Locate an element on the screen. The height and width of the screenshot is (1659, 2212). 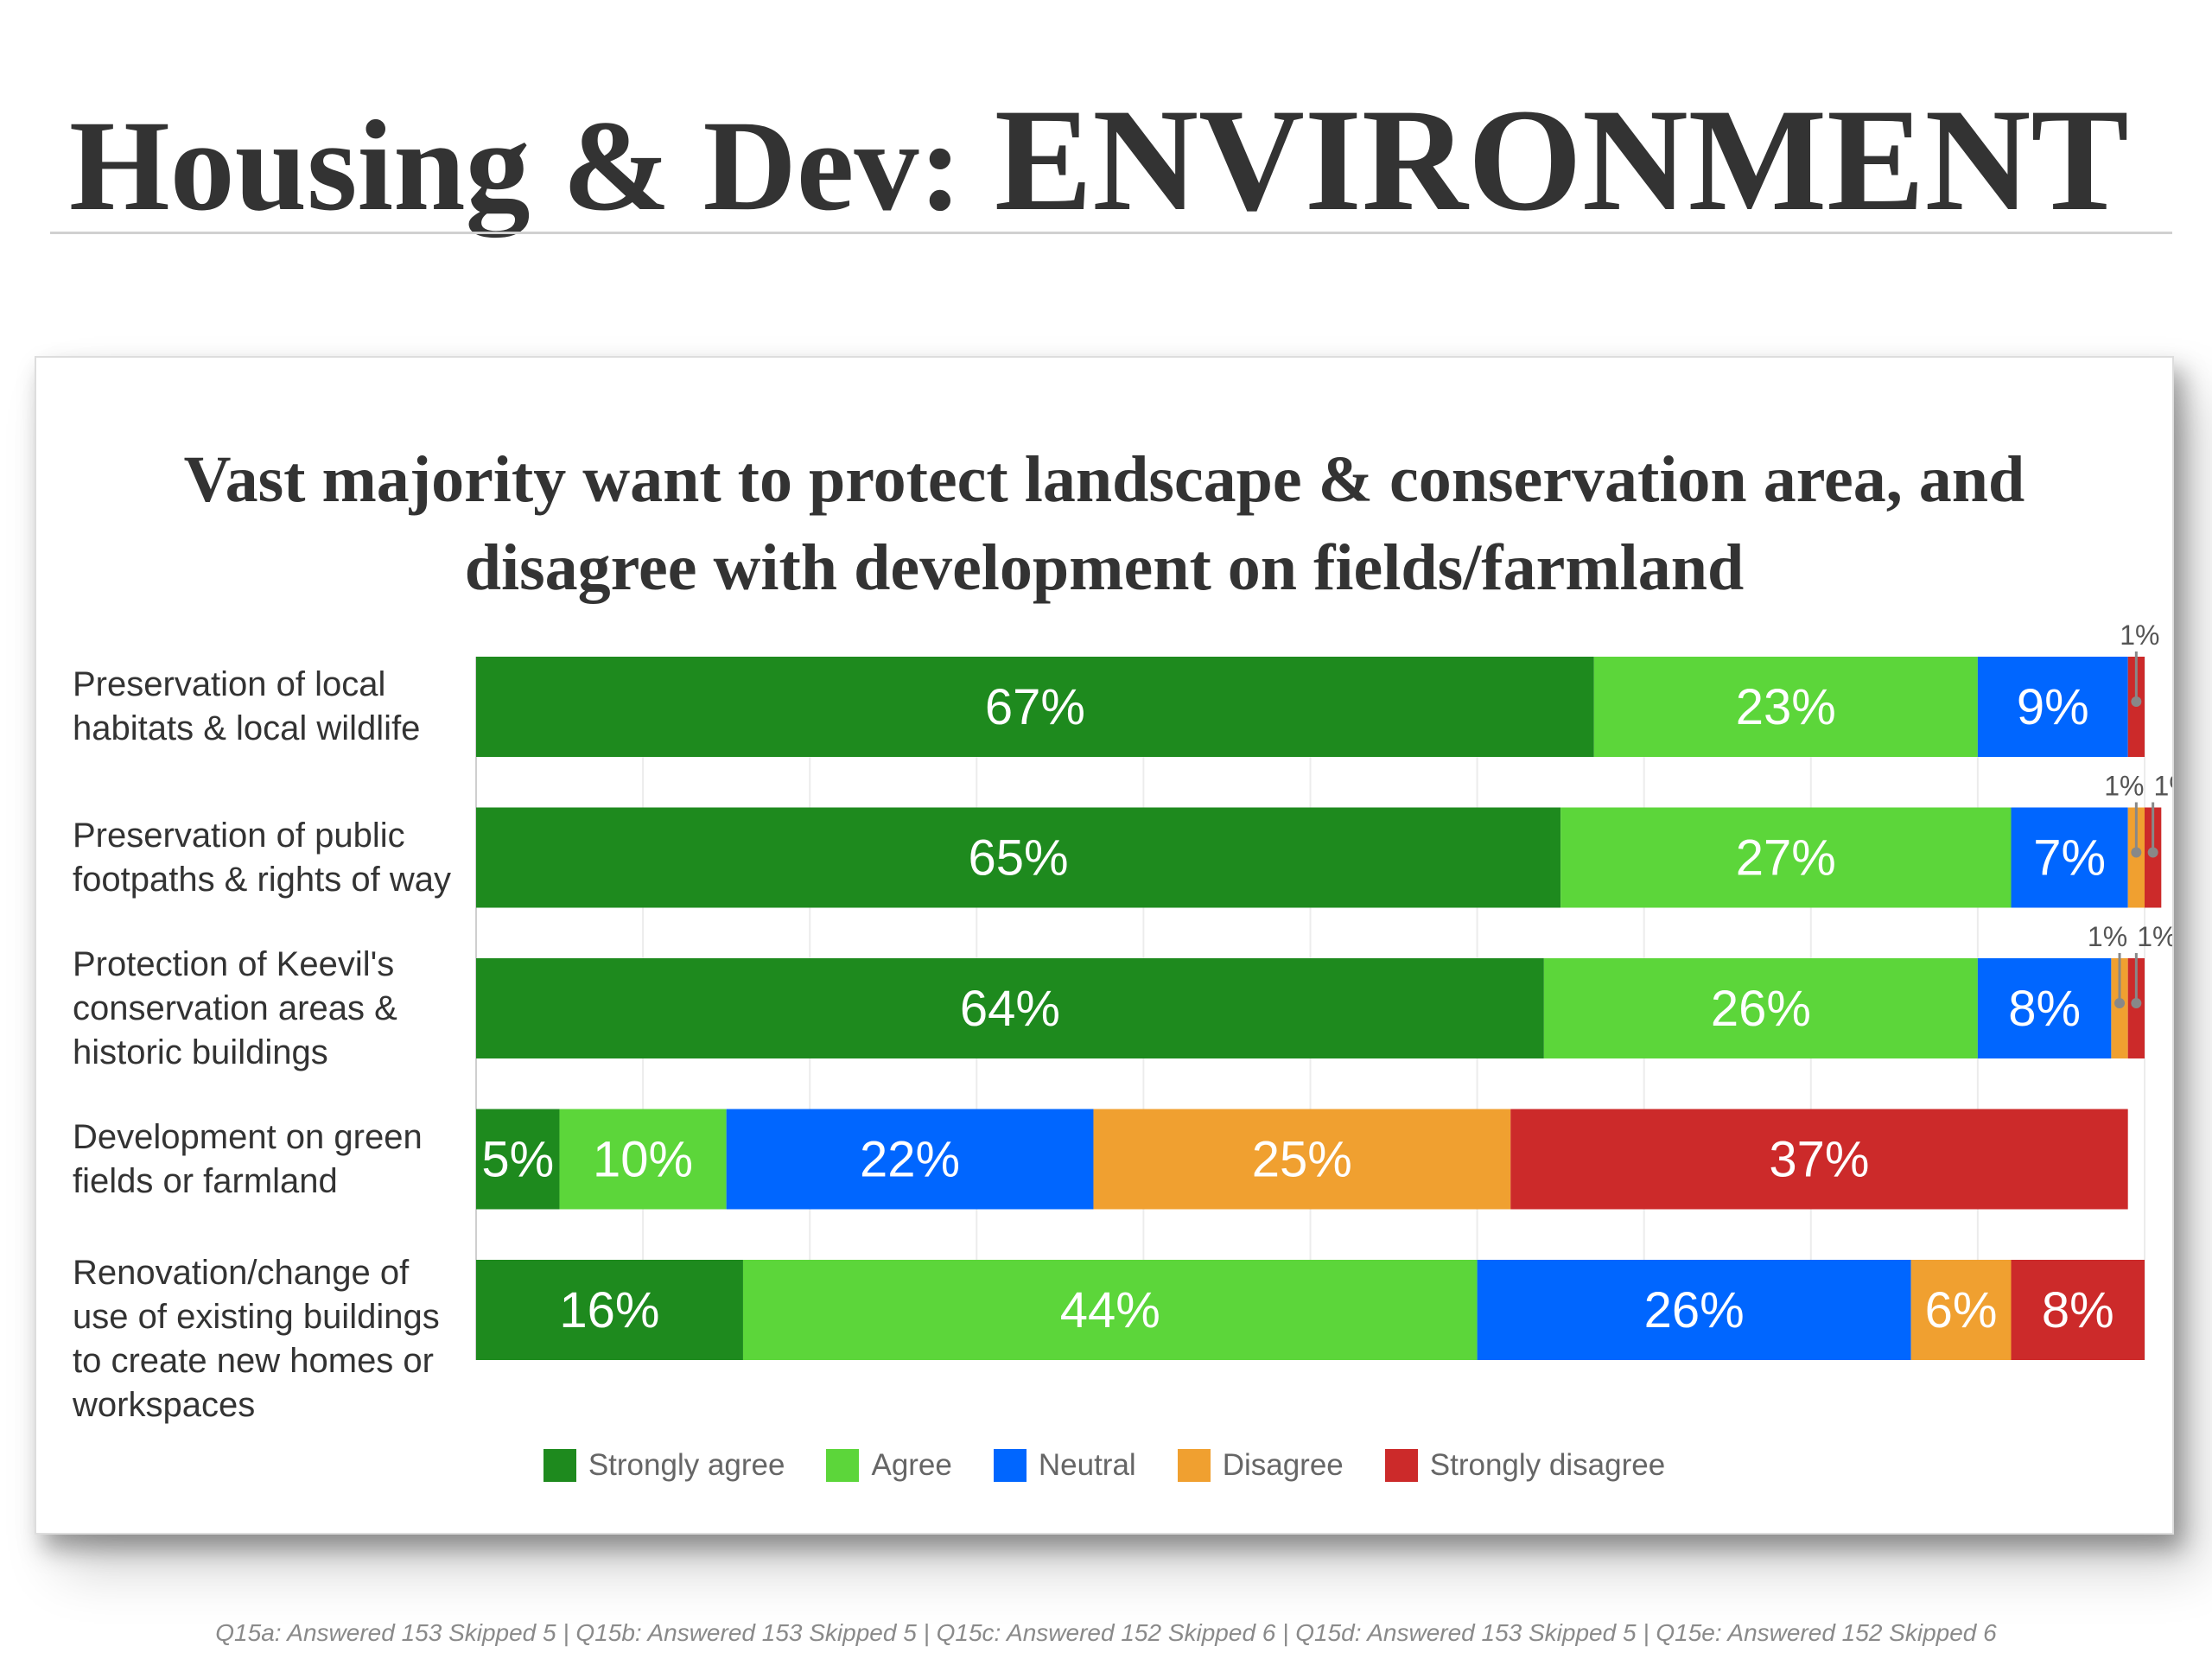
category-label-line: fields or farmland is located at coordinates (205, 1180).